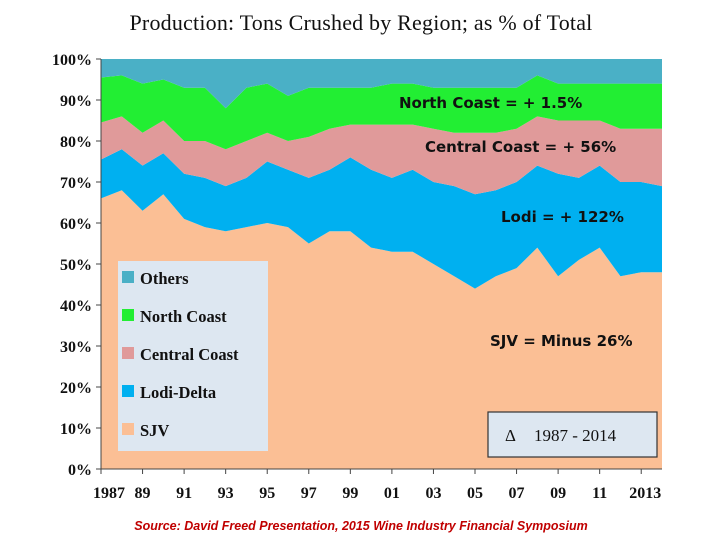 The height and width of the screenshot is (541, 722). I want to click on area-north-coast, so click(381, 112).